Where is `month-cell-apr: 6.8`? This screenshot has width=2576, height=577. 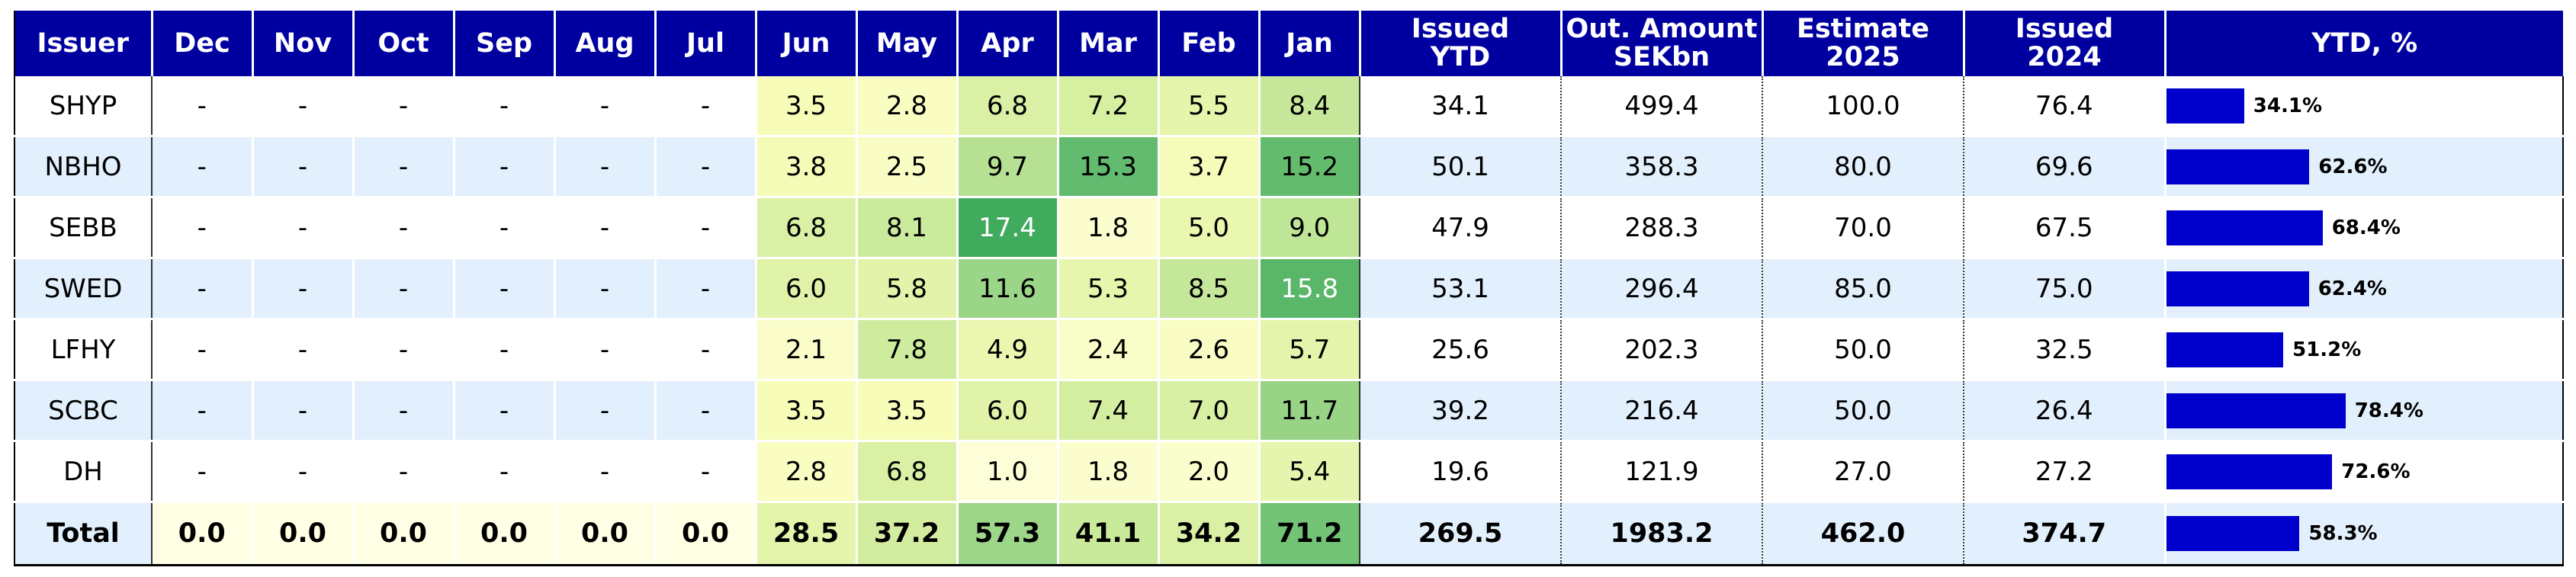 month-cell-apr: 6.8 is located at coordinates (1008, 106).